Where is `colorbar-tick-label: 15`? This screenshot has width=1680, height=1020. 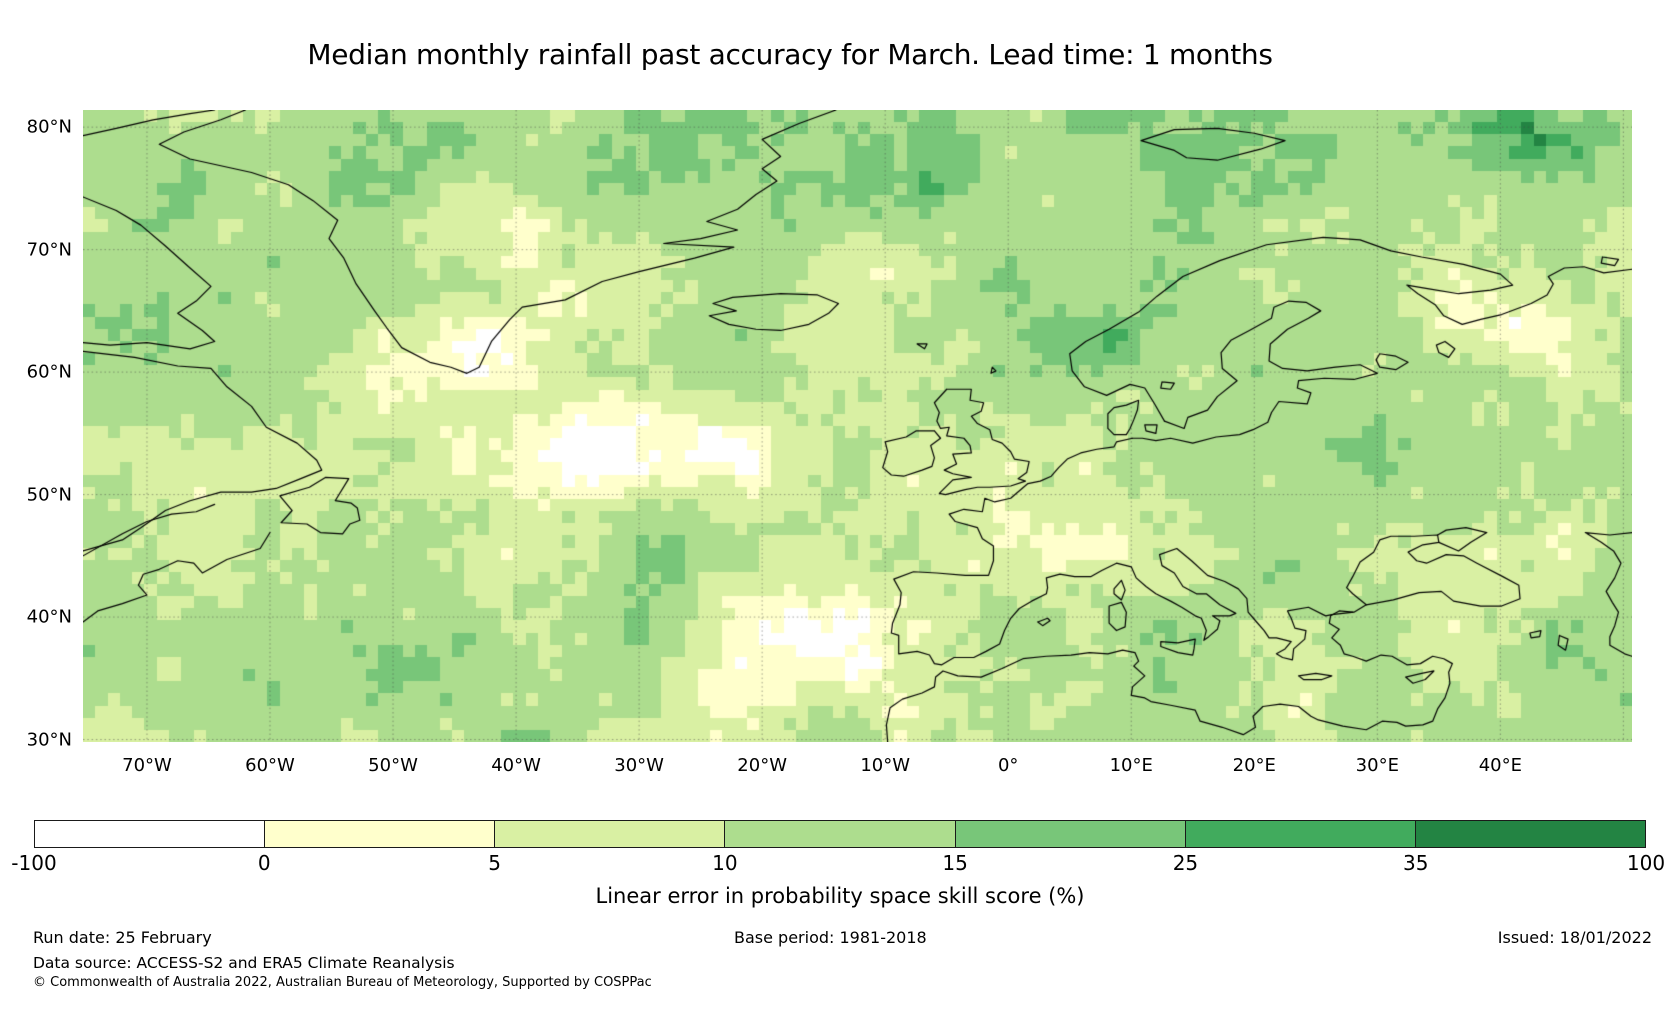
colorbar-tick-label: 15 is located at coordinates (955, 863).